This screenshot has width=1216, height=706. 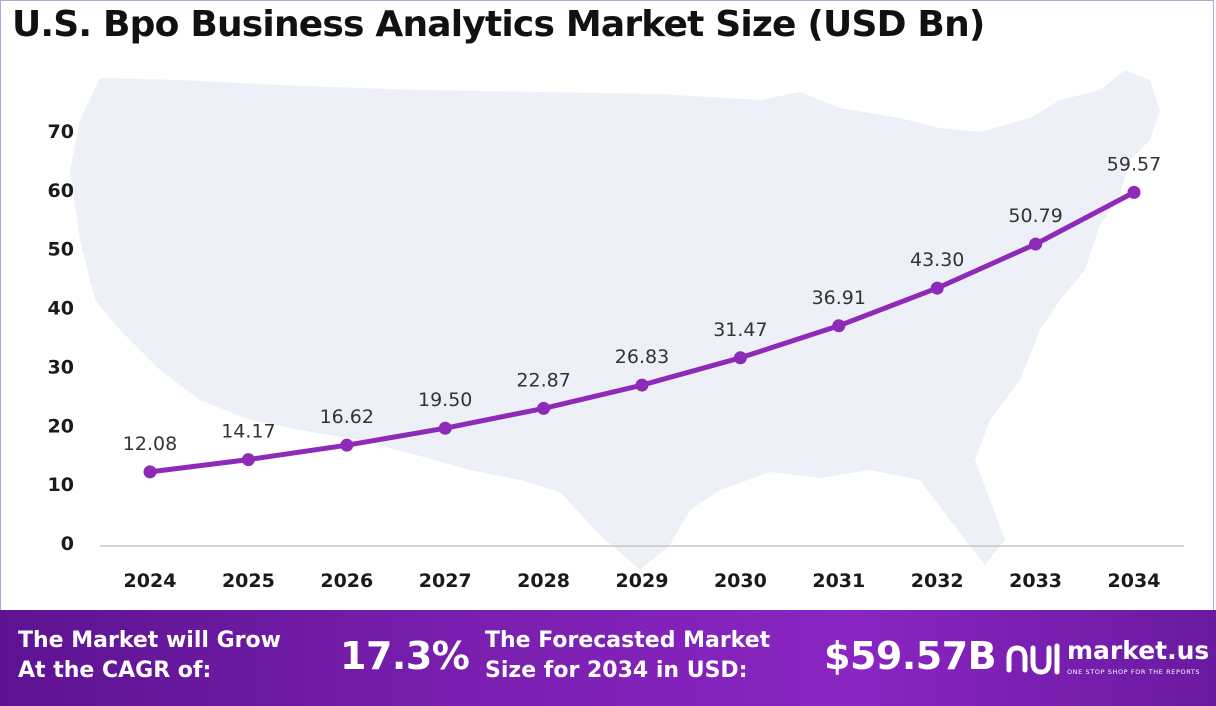 What do you see at coordinates (150, 581) in the screenshot?
I see `x-tick-label: 2024` at bounding box center [150, 581].